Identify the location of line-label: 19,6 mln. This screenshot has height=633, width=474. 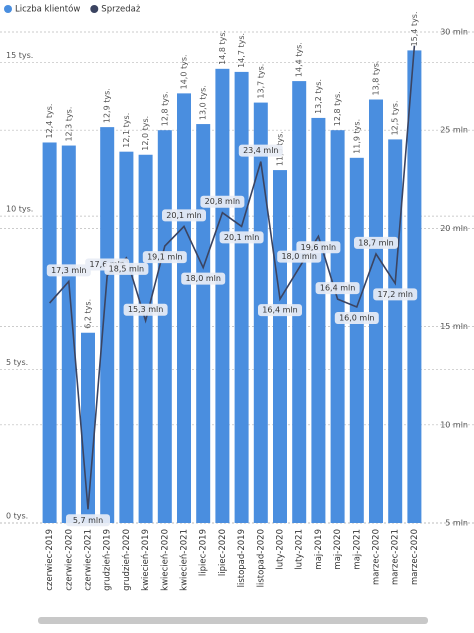
(318, 247).